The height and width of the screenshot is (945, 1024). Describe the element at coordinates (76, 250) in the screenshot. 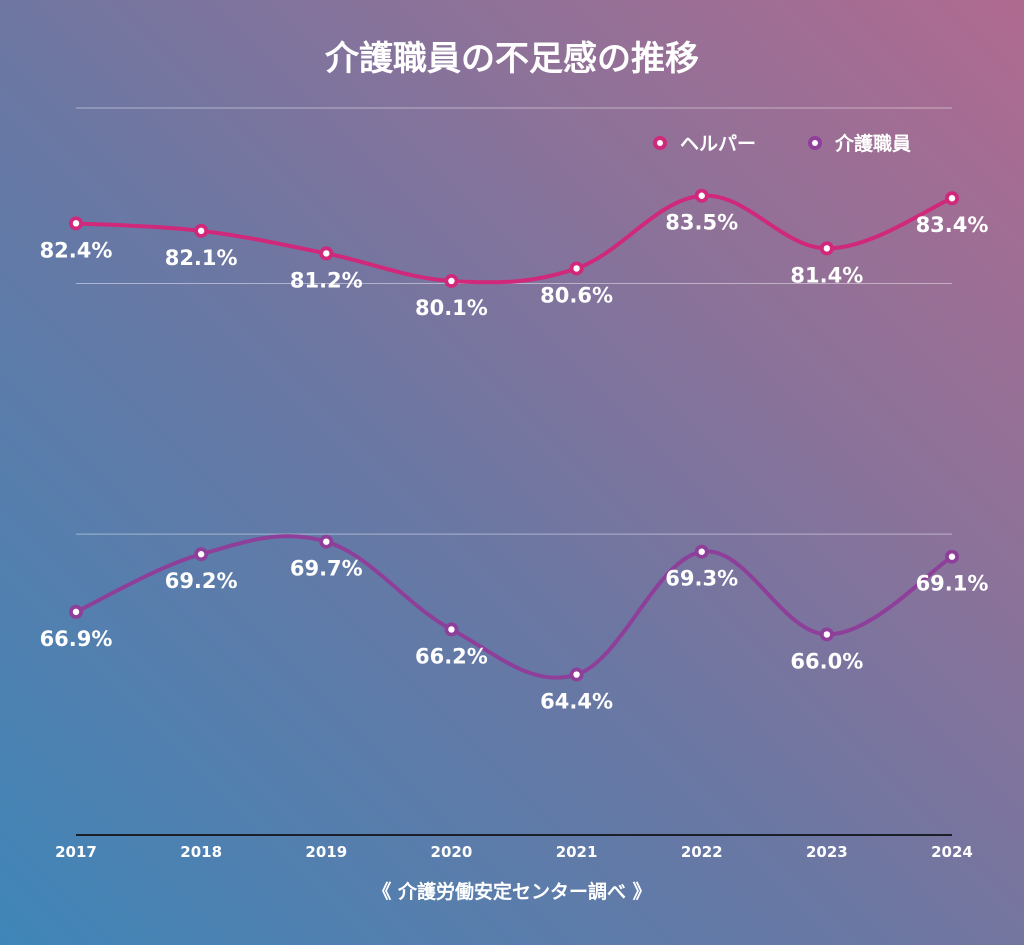

I see `data-label: 82.4%` at that location.